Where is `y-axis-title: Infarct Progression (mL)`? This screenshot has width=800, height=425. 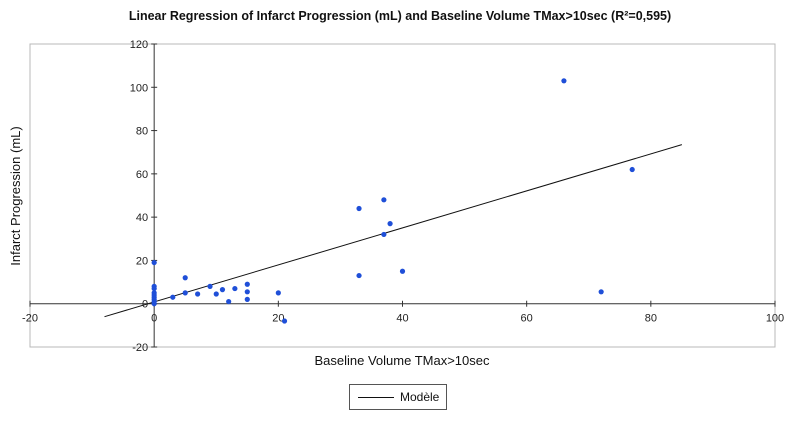
y-axis-title: Infarct Progression (mL) is located at coordinates (15, 195).